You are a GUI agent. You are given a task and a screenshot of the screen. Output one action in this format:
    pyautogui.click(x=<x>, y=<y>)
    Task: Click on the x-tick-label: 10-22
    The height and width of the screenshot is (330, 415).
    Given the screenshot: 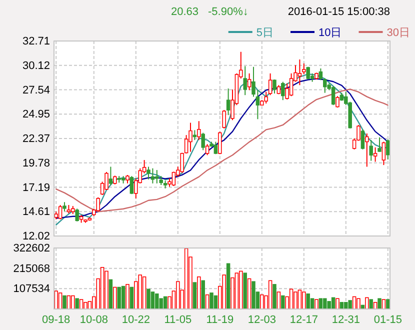 What is the action you would take?
    pyautogui.click(x=136, y=320)
    